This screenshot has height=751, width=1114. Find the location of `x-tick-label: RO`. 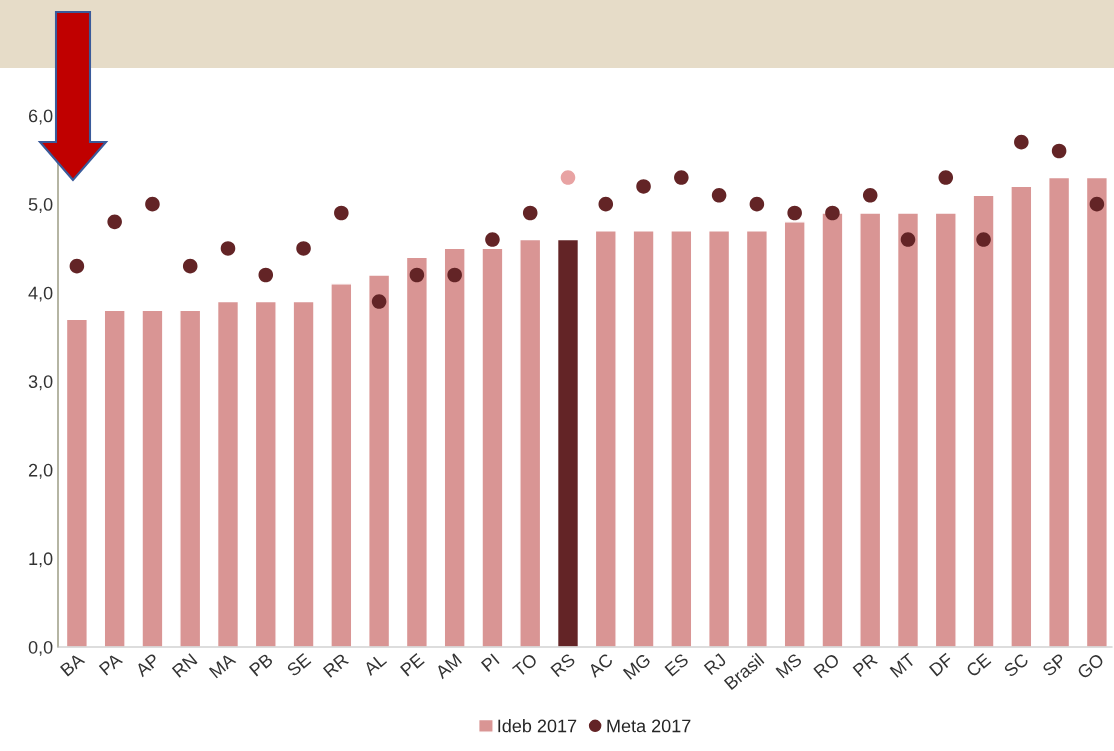

x-tick-label: RO is located at coordinates (827, 665).